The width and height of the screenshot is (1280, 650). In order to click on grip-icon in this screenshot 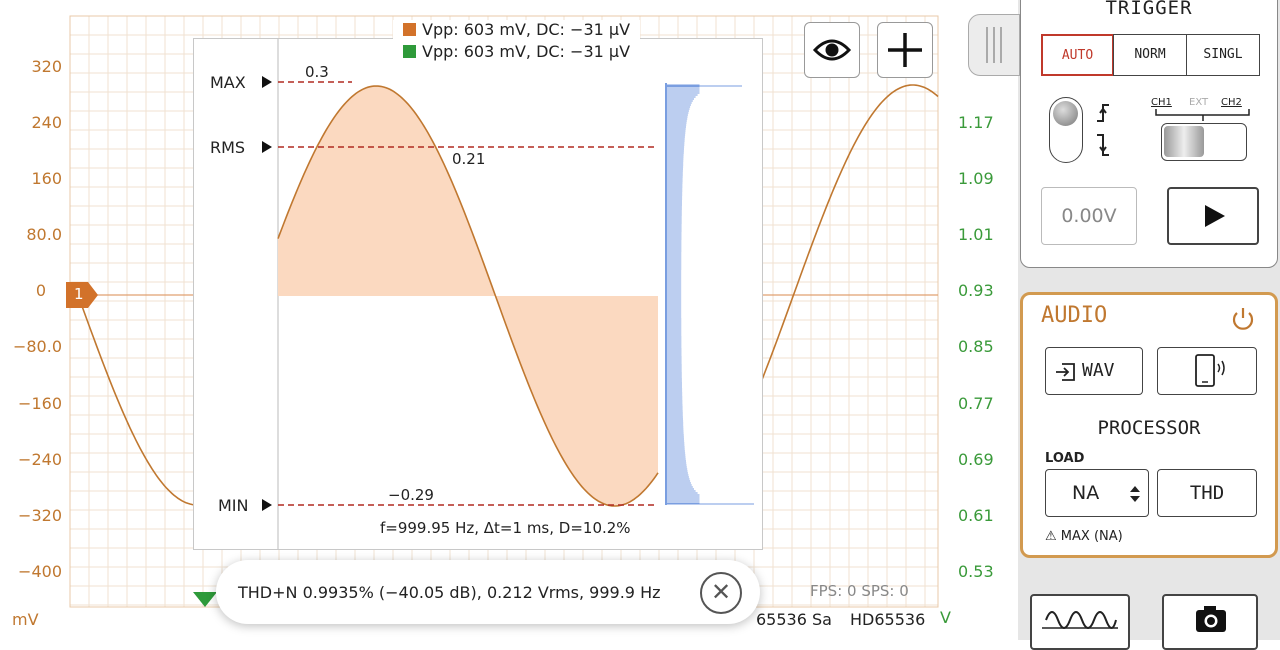, I will do `click(994, 45)`.